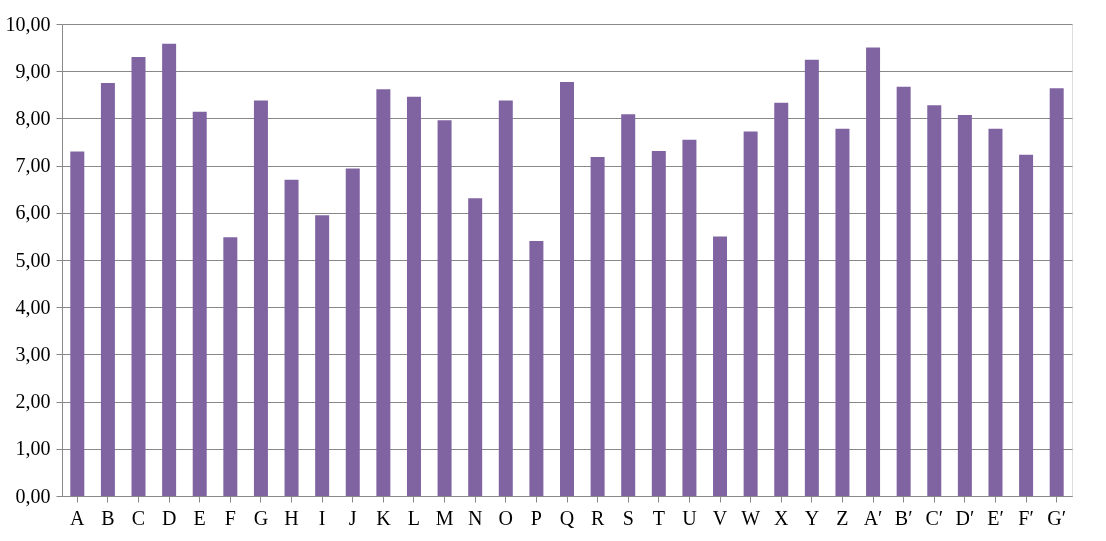 Image resolution: width=1106 pixels, height=541 pixels. Describe the element at coordinates (965, 517) in the screenshot. I see `x-tick-label: D′` at that location.